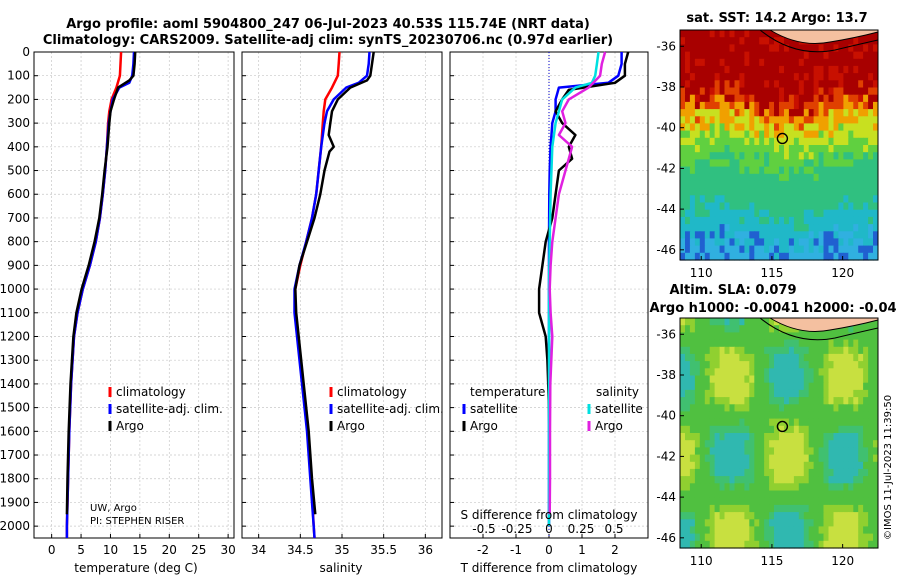 The height and width of the screenshot is (580, 900). I want to click on x-tick-label: 25, so click(198, 550).